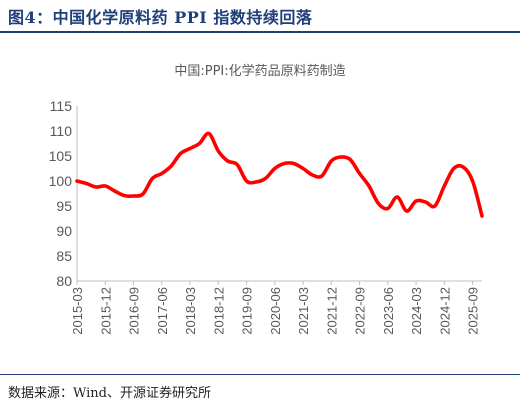 This screenshot has width=520, height=408. Describe the element at coordinates (331, 311) in the screenshot. I see `x-tick-label: 2021-12` at that location.